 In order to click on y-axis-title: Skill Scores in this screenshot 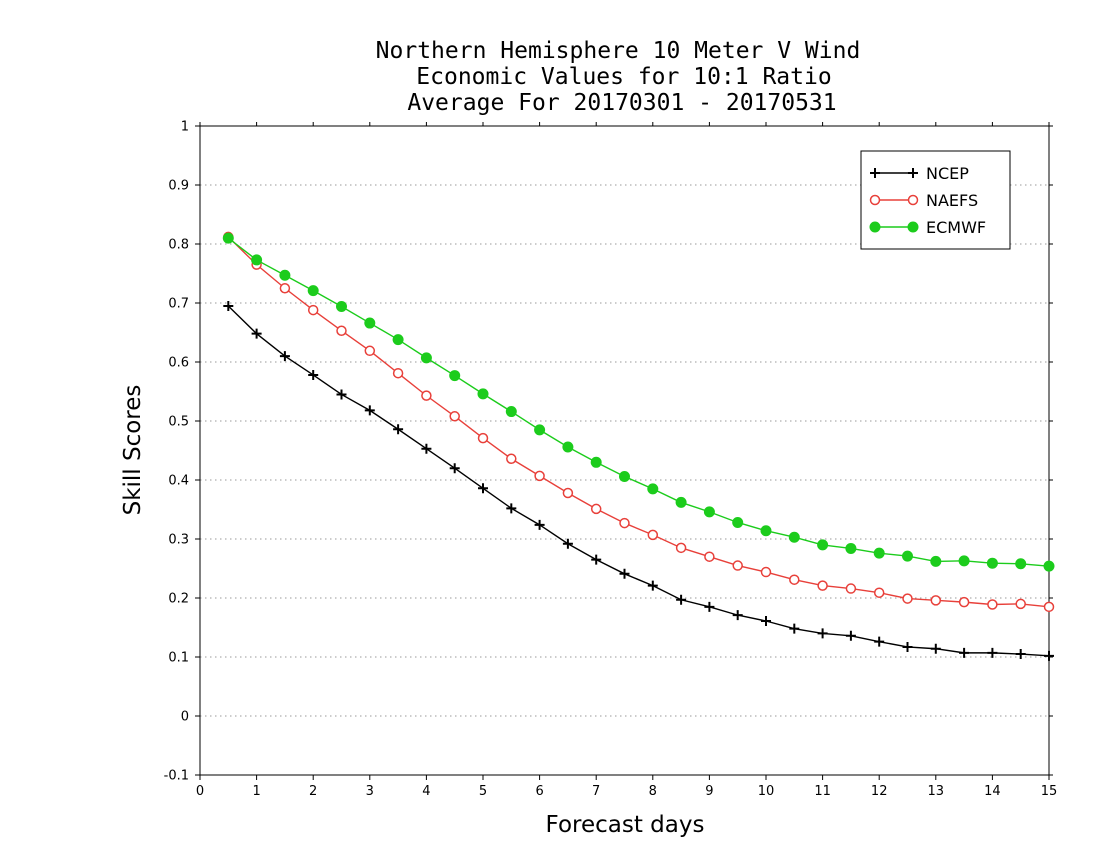, I will do `click(133, 450)`.